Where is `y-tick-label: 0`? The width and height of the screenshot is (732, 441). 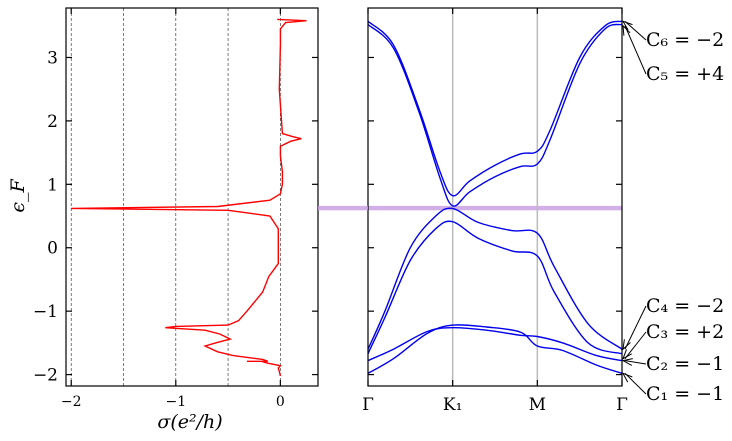
y-tick-label: 0 is located at coordinates (52, 249).